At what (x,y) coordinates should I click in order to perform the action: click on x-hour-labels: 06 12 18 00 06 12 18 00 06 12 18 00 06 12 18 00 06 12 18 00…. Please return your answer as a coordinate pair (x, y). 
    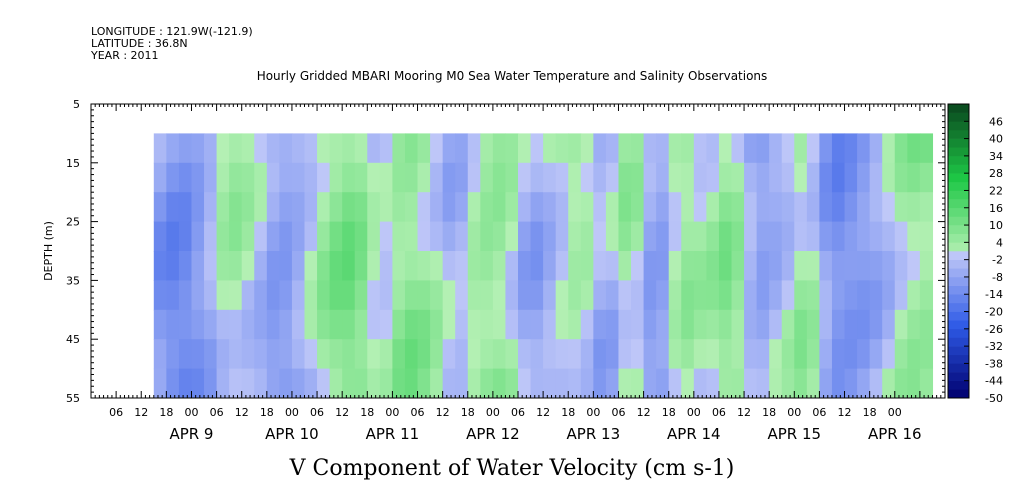
    Looking at the image, I should click on (505, 412).